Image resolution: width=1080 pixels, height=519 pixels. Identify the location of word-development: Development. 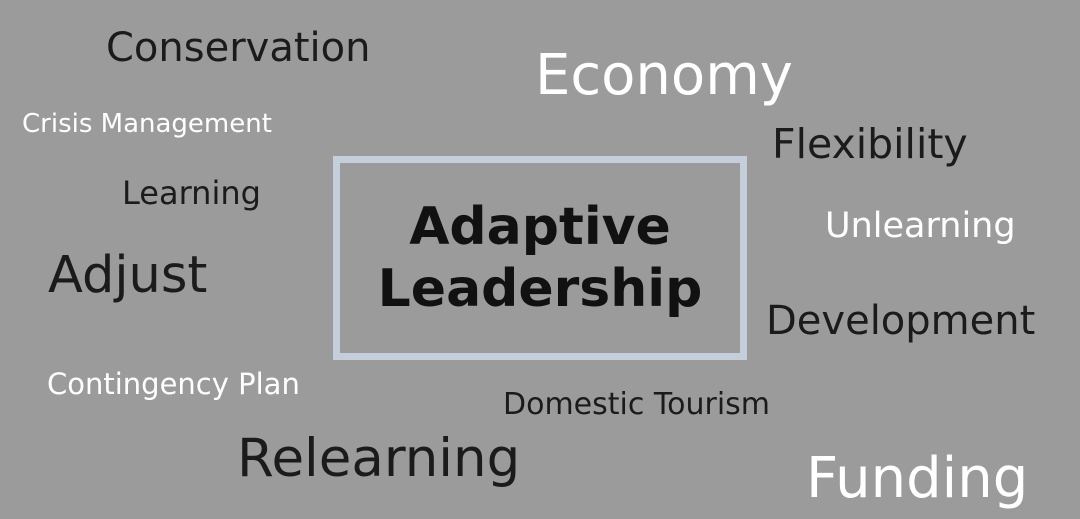
(901, 321).